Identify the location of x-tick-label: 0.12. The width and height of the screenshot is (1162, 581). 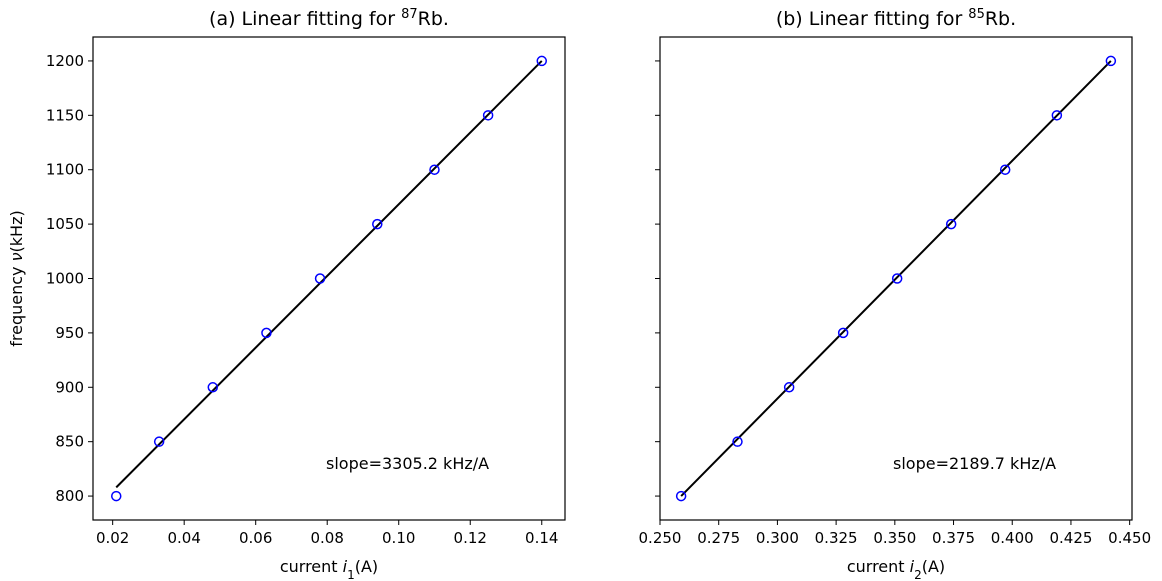
(470, 538).